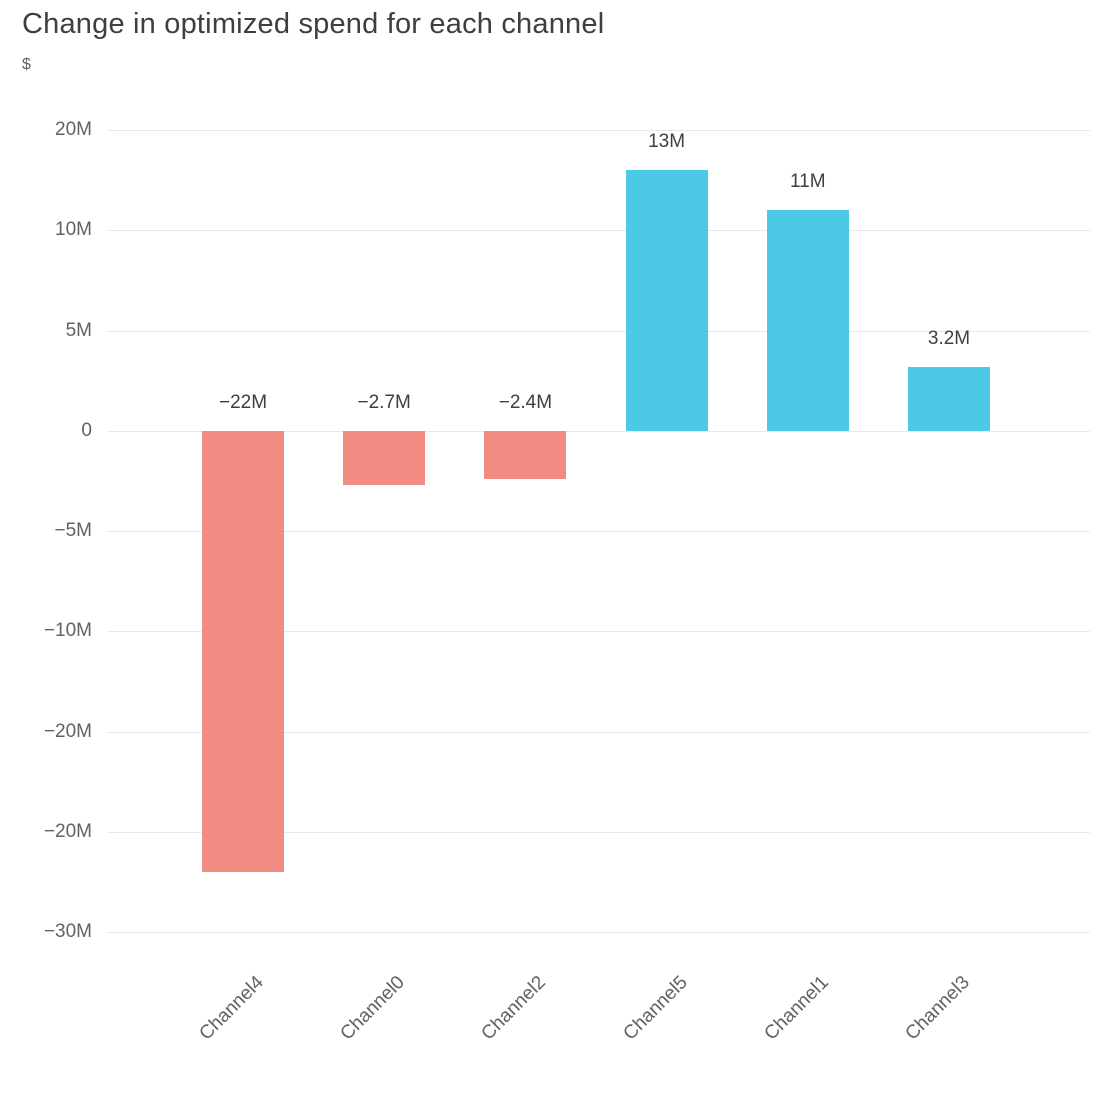 Image resolution: width=1102 pixels, height=1101 pixels. Describe the element at coordinates (73, 230) in the screenshot. I see `y-tick-label: 10M` at that location.